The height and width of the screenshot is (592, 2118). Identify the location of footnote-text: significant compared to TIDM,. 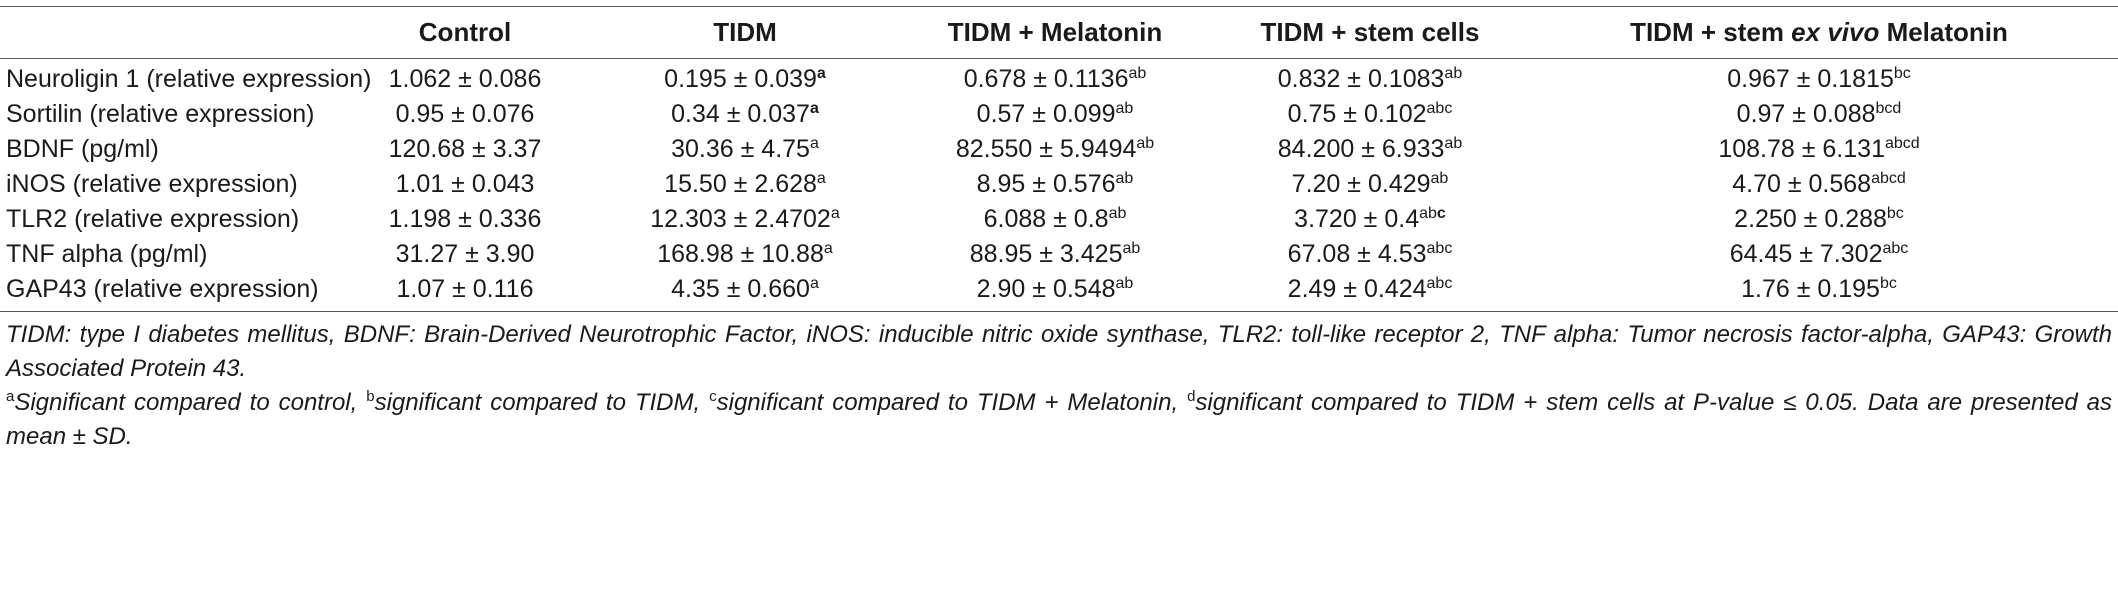
(542, 402).